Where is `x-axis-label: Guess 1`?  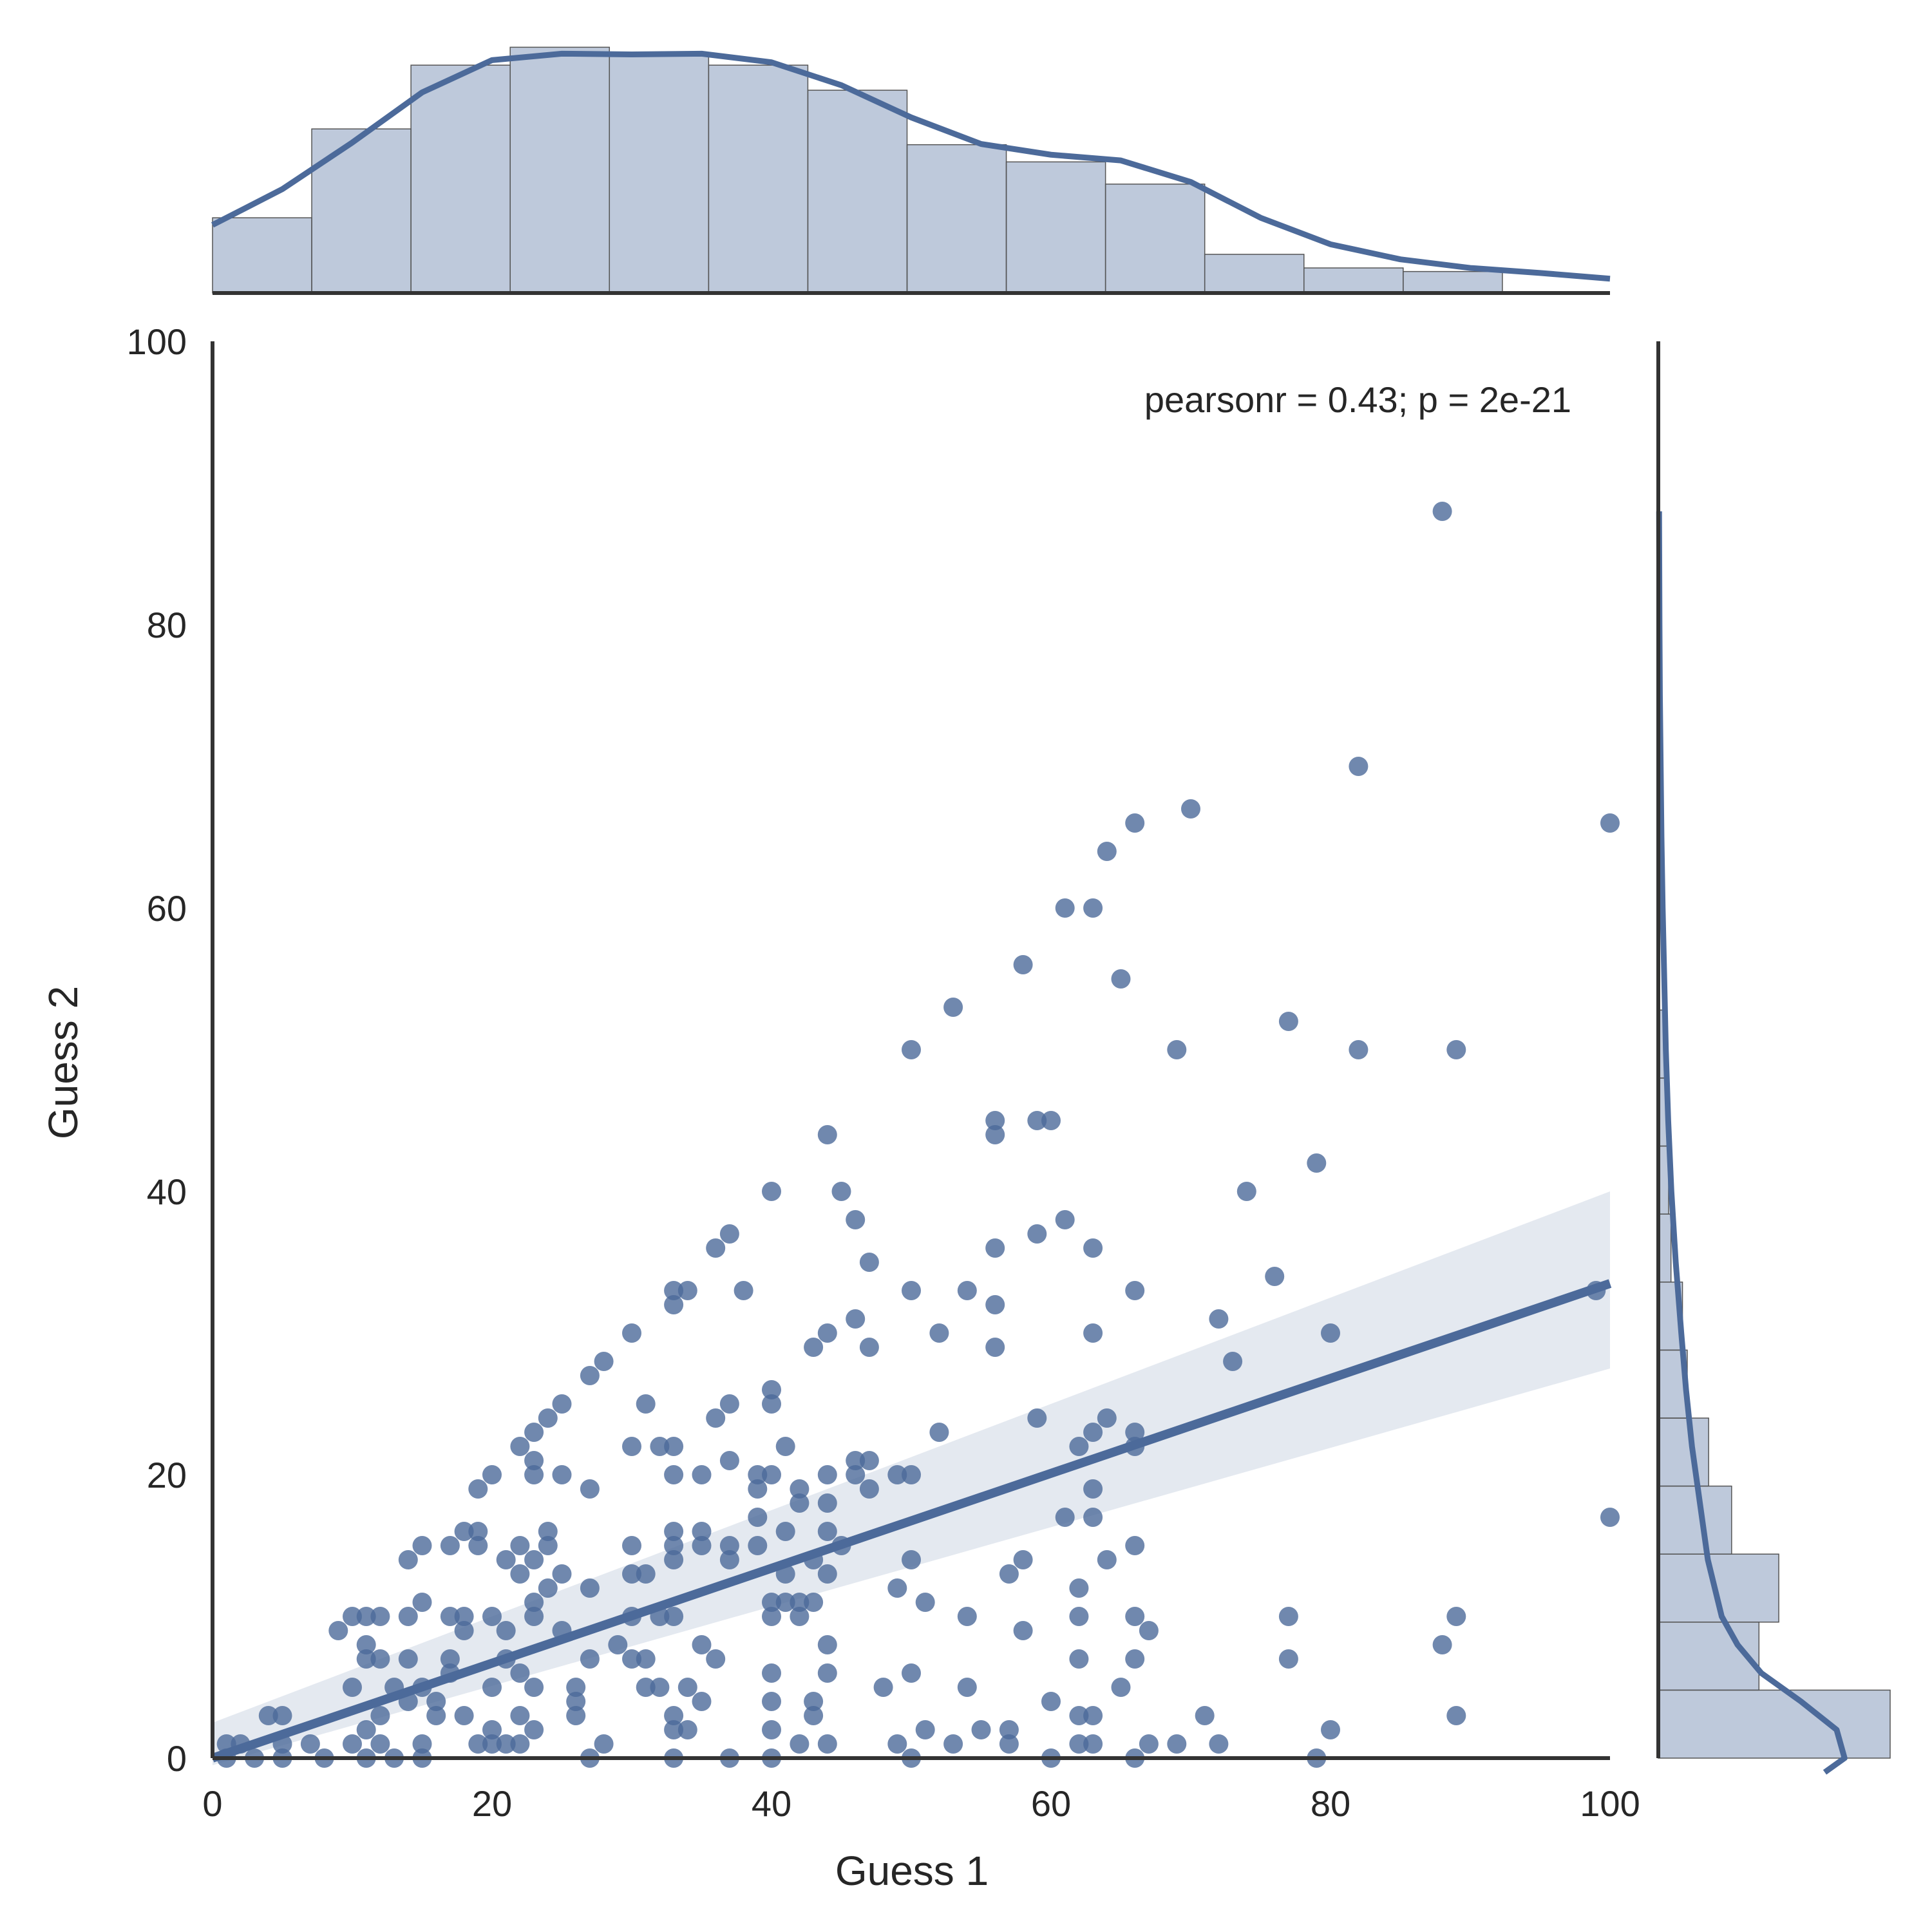 x-axis-label: Guess 1 is located at coordinates (912, 1871).